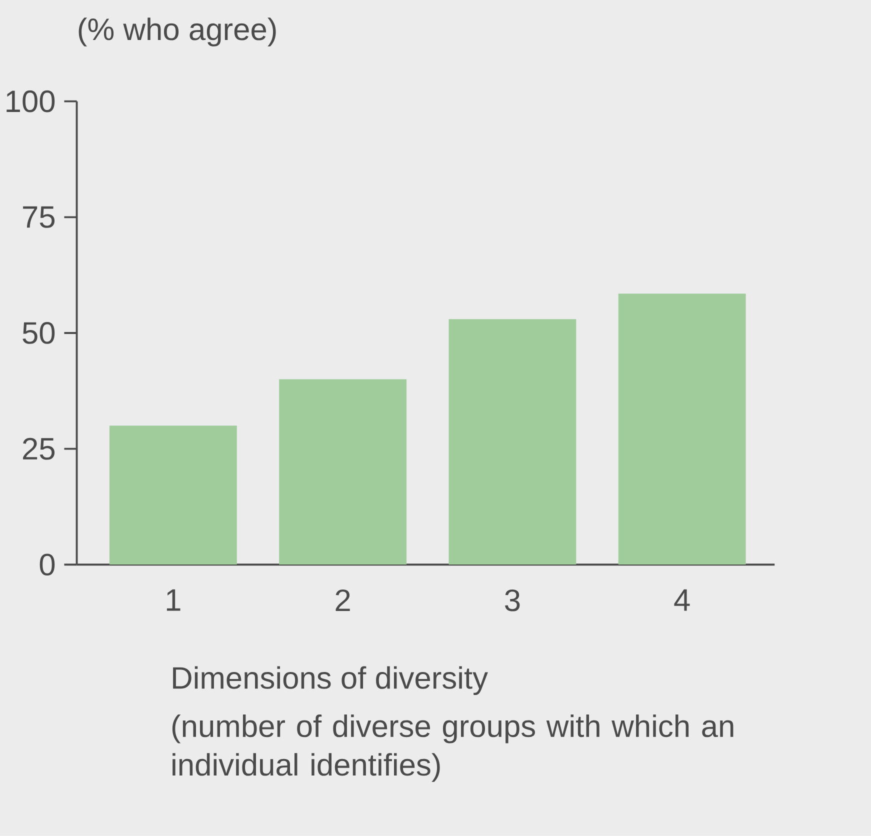 The height and width of the screenshot is (836, 871). Describe the element at coordinates (39, 449) in the screenshot. I see `y-tick-label: 25` at that location.